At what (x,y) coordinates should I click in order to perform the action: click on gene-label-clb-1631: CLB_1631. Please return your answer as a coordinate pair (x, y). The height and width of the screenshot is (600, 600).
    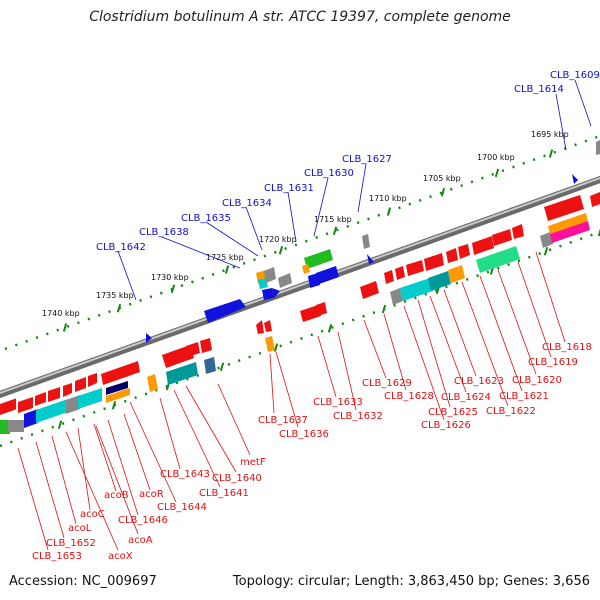
    Looking at the image, I should click on (289, 188).